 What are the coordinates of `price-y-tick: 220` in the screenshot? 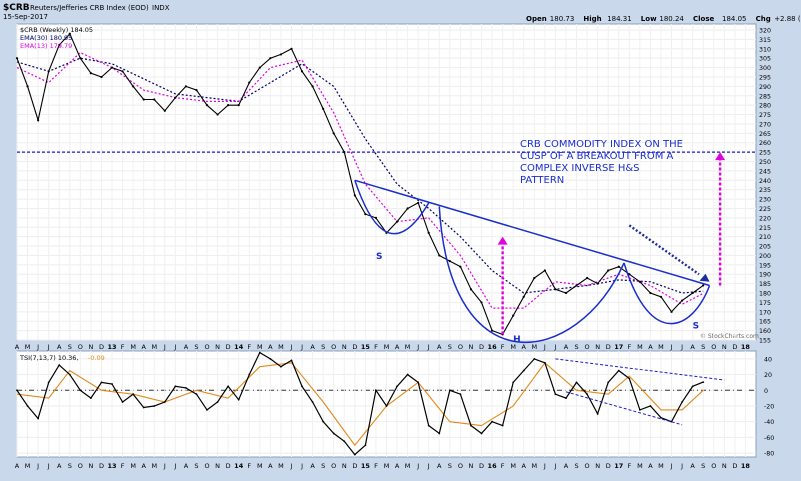 It's located at (765, 218).